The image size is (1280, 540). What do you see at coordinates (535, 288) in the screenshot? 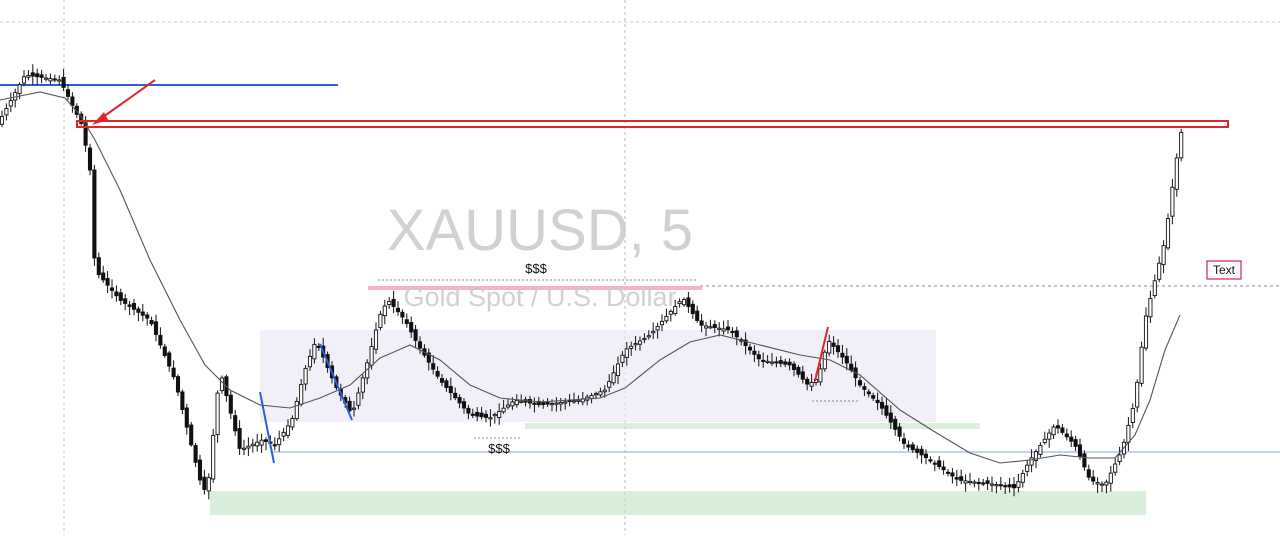
I see `high-marker-zone` at bounding box center [535, 288].